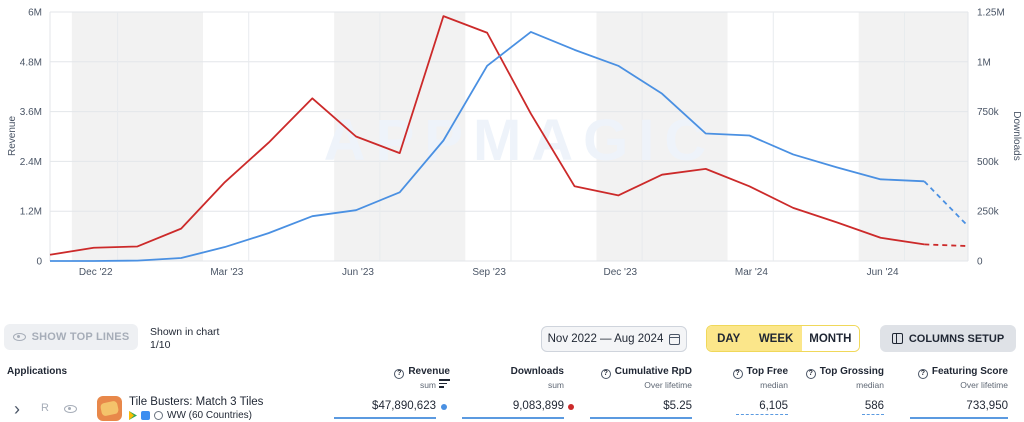  I want to click on shown-in-chart-count: 1/10, so click(160, 345).